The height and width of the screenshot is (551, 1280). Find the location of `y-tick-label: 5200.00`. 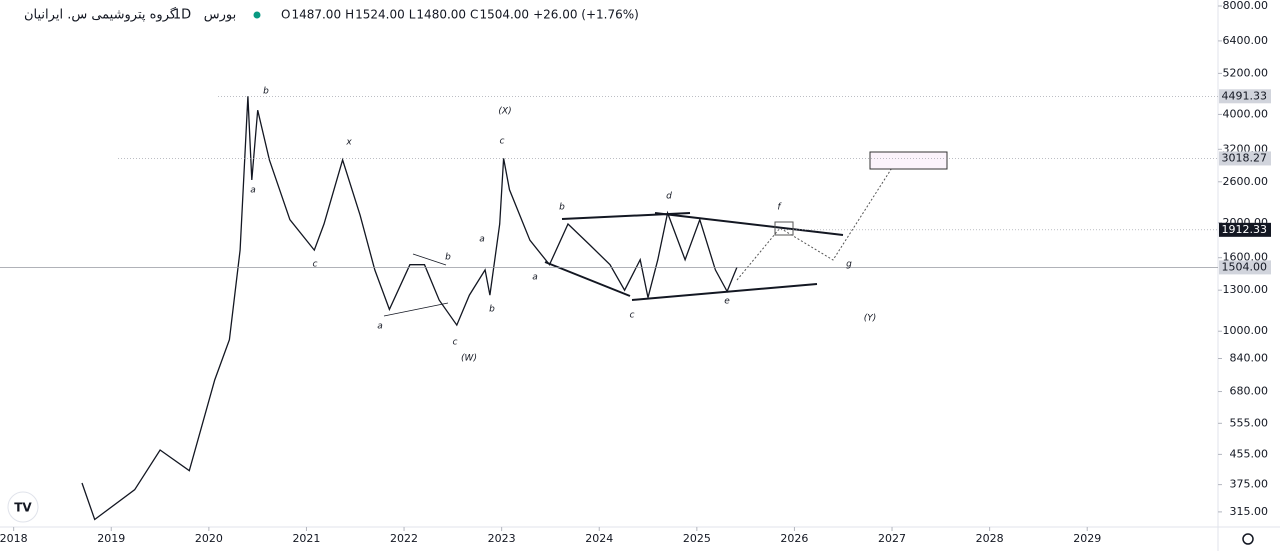

y-tick-label: 5200.00 is located at coordinates (1246, 72).